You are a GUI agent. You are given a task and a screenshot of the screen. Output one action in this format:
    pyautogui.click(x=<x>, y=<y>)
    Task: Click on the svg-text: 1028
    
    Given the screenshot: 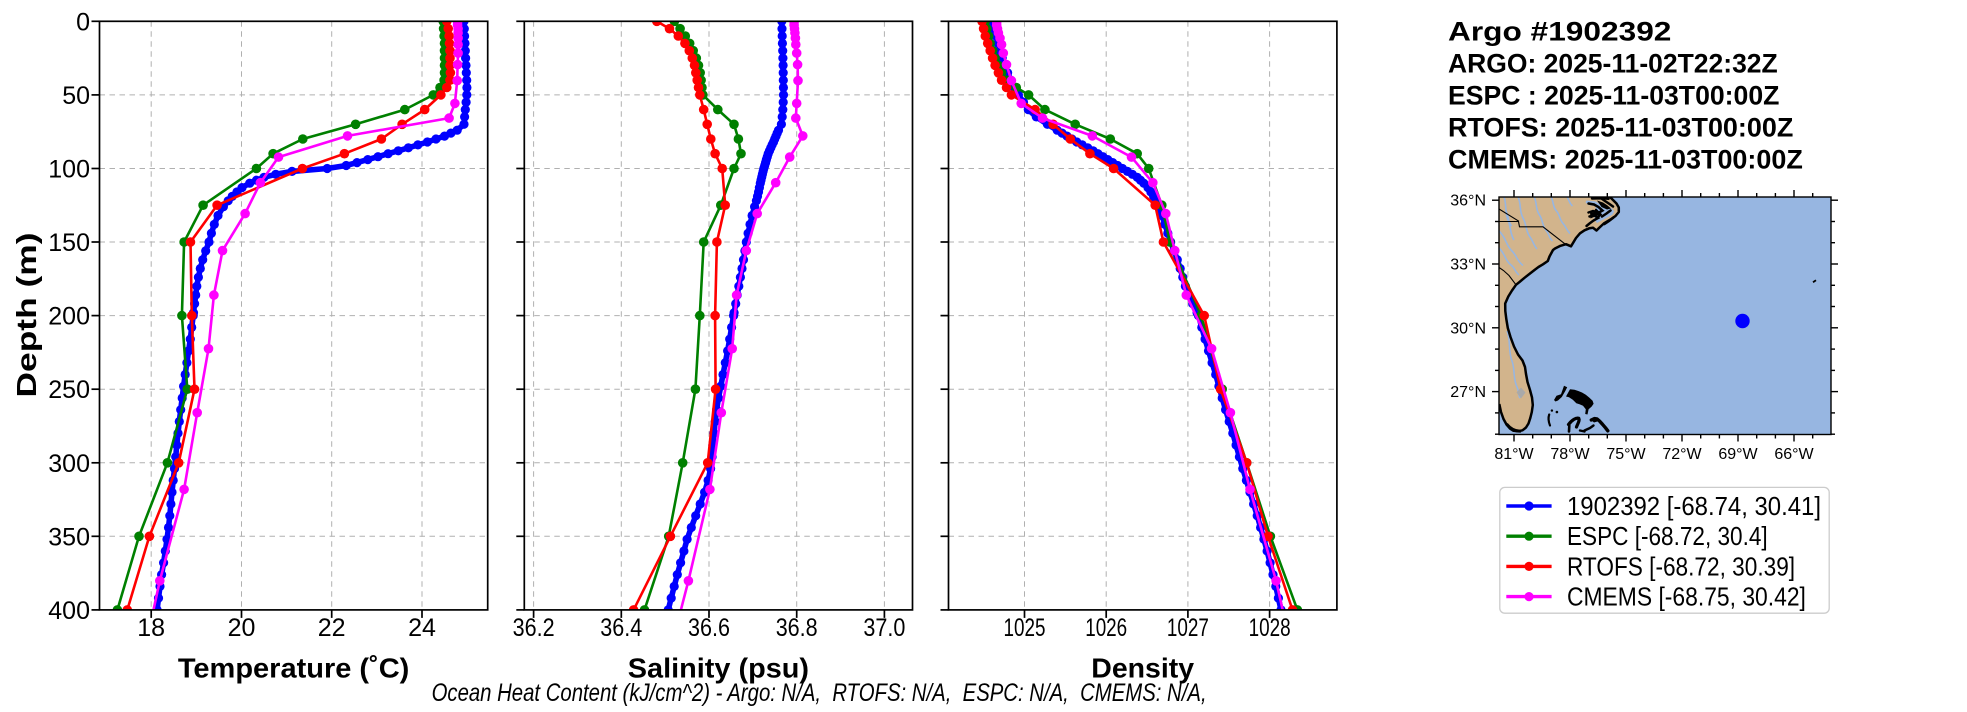 What is the action you would take?
    pyautogui.click(x=1270, y=628)
    